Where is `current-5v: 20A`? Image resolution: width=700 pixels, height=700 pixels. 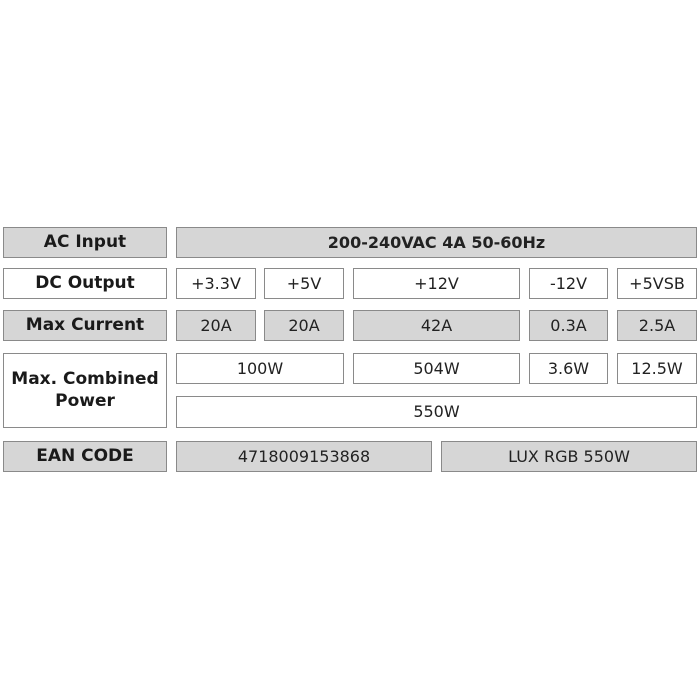
current-5v: 20A is located at coordinates (304, 325).